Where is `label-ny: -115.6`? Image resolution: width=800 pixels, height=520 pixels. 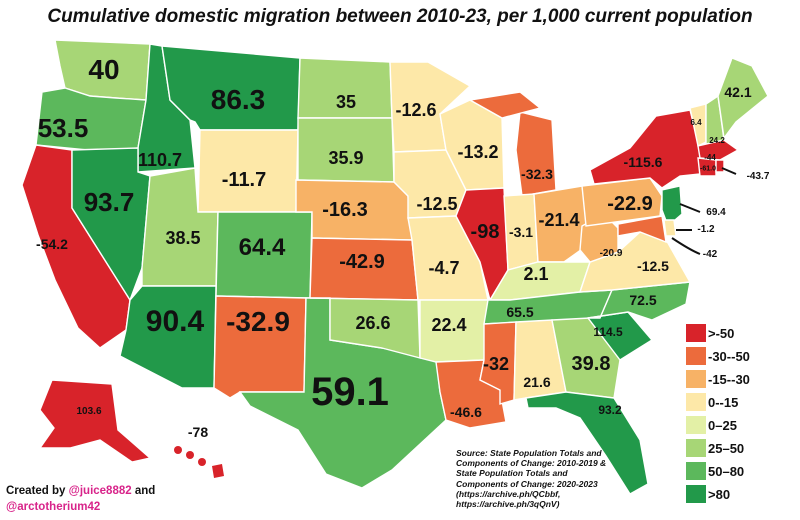
label-ny: -115.6 is located at coordinates (643, 162).